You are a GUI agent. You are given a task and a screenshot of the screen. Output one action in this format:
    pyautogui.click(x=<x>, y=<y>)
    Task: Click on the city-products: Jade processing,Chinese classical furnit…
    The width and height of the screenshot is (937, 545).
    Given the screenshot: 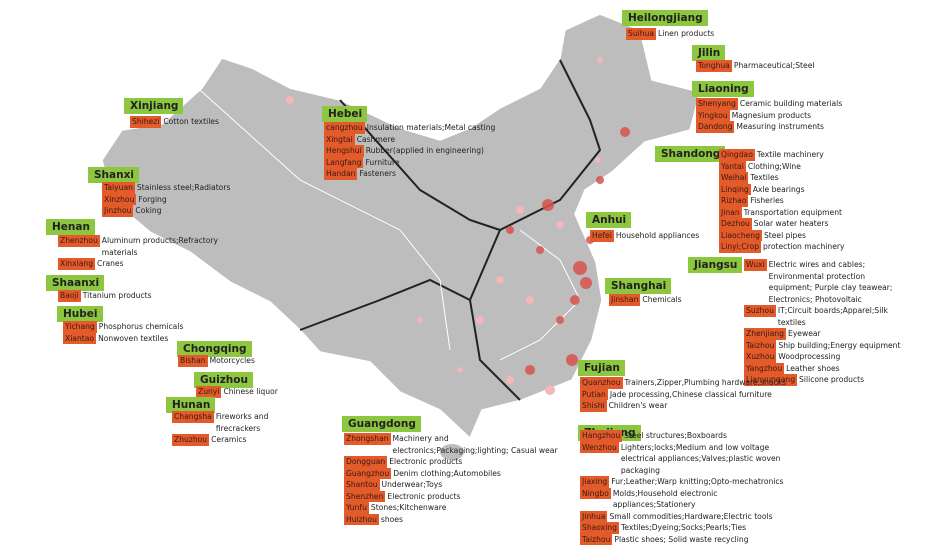 What is the action you would take?
    pyautogui.click(x=690, y=394)
    